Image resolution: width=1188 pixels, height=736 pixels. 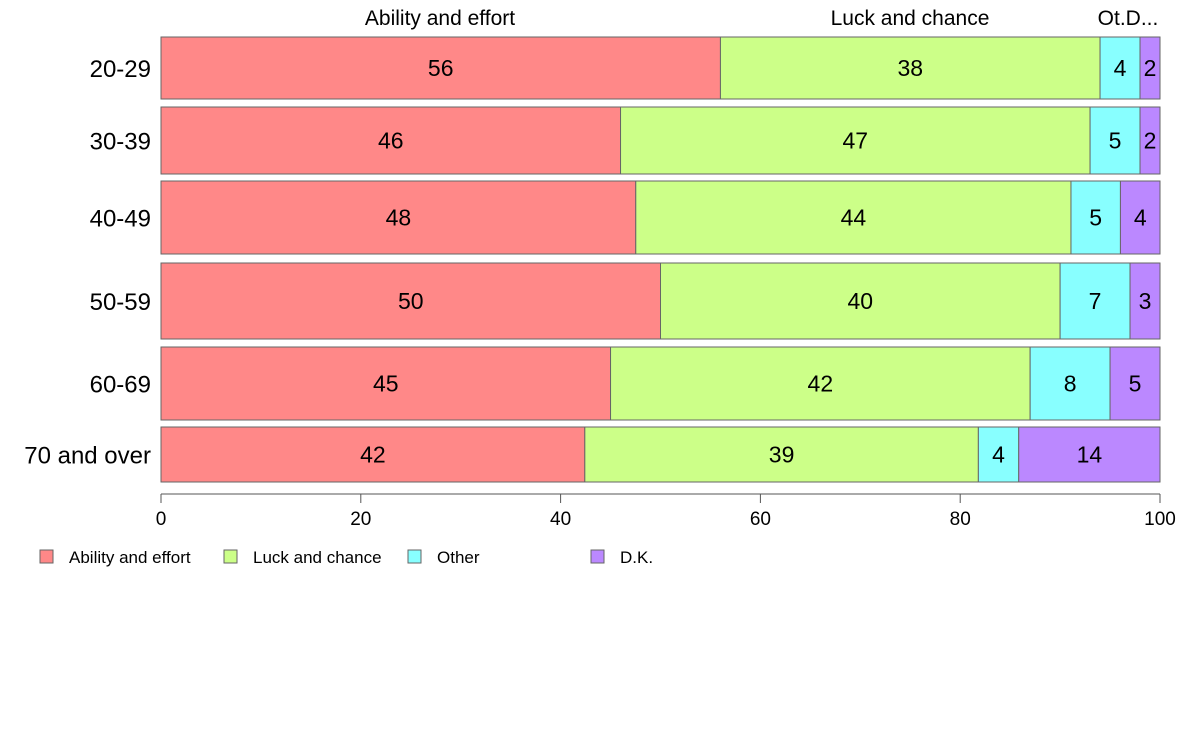 I want to click on x-tick-label: 60, so click(x=760, y=519).